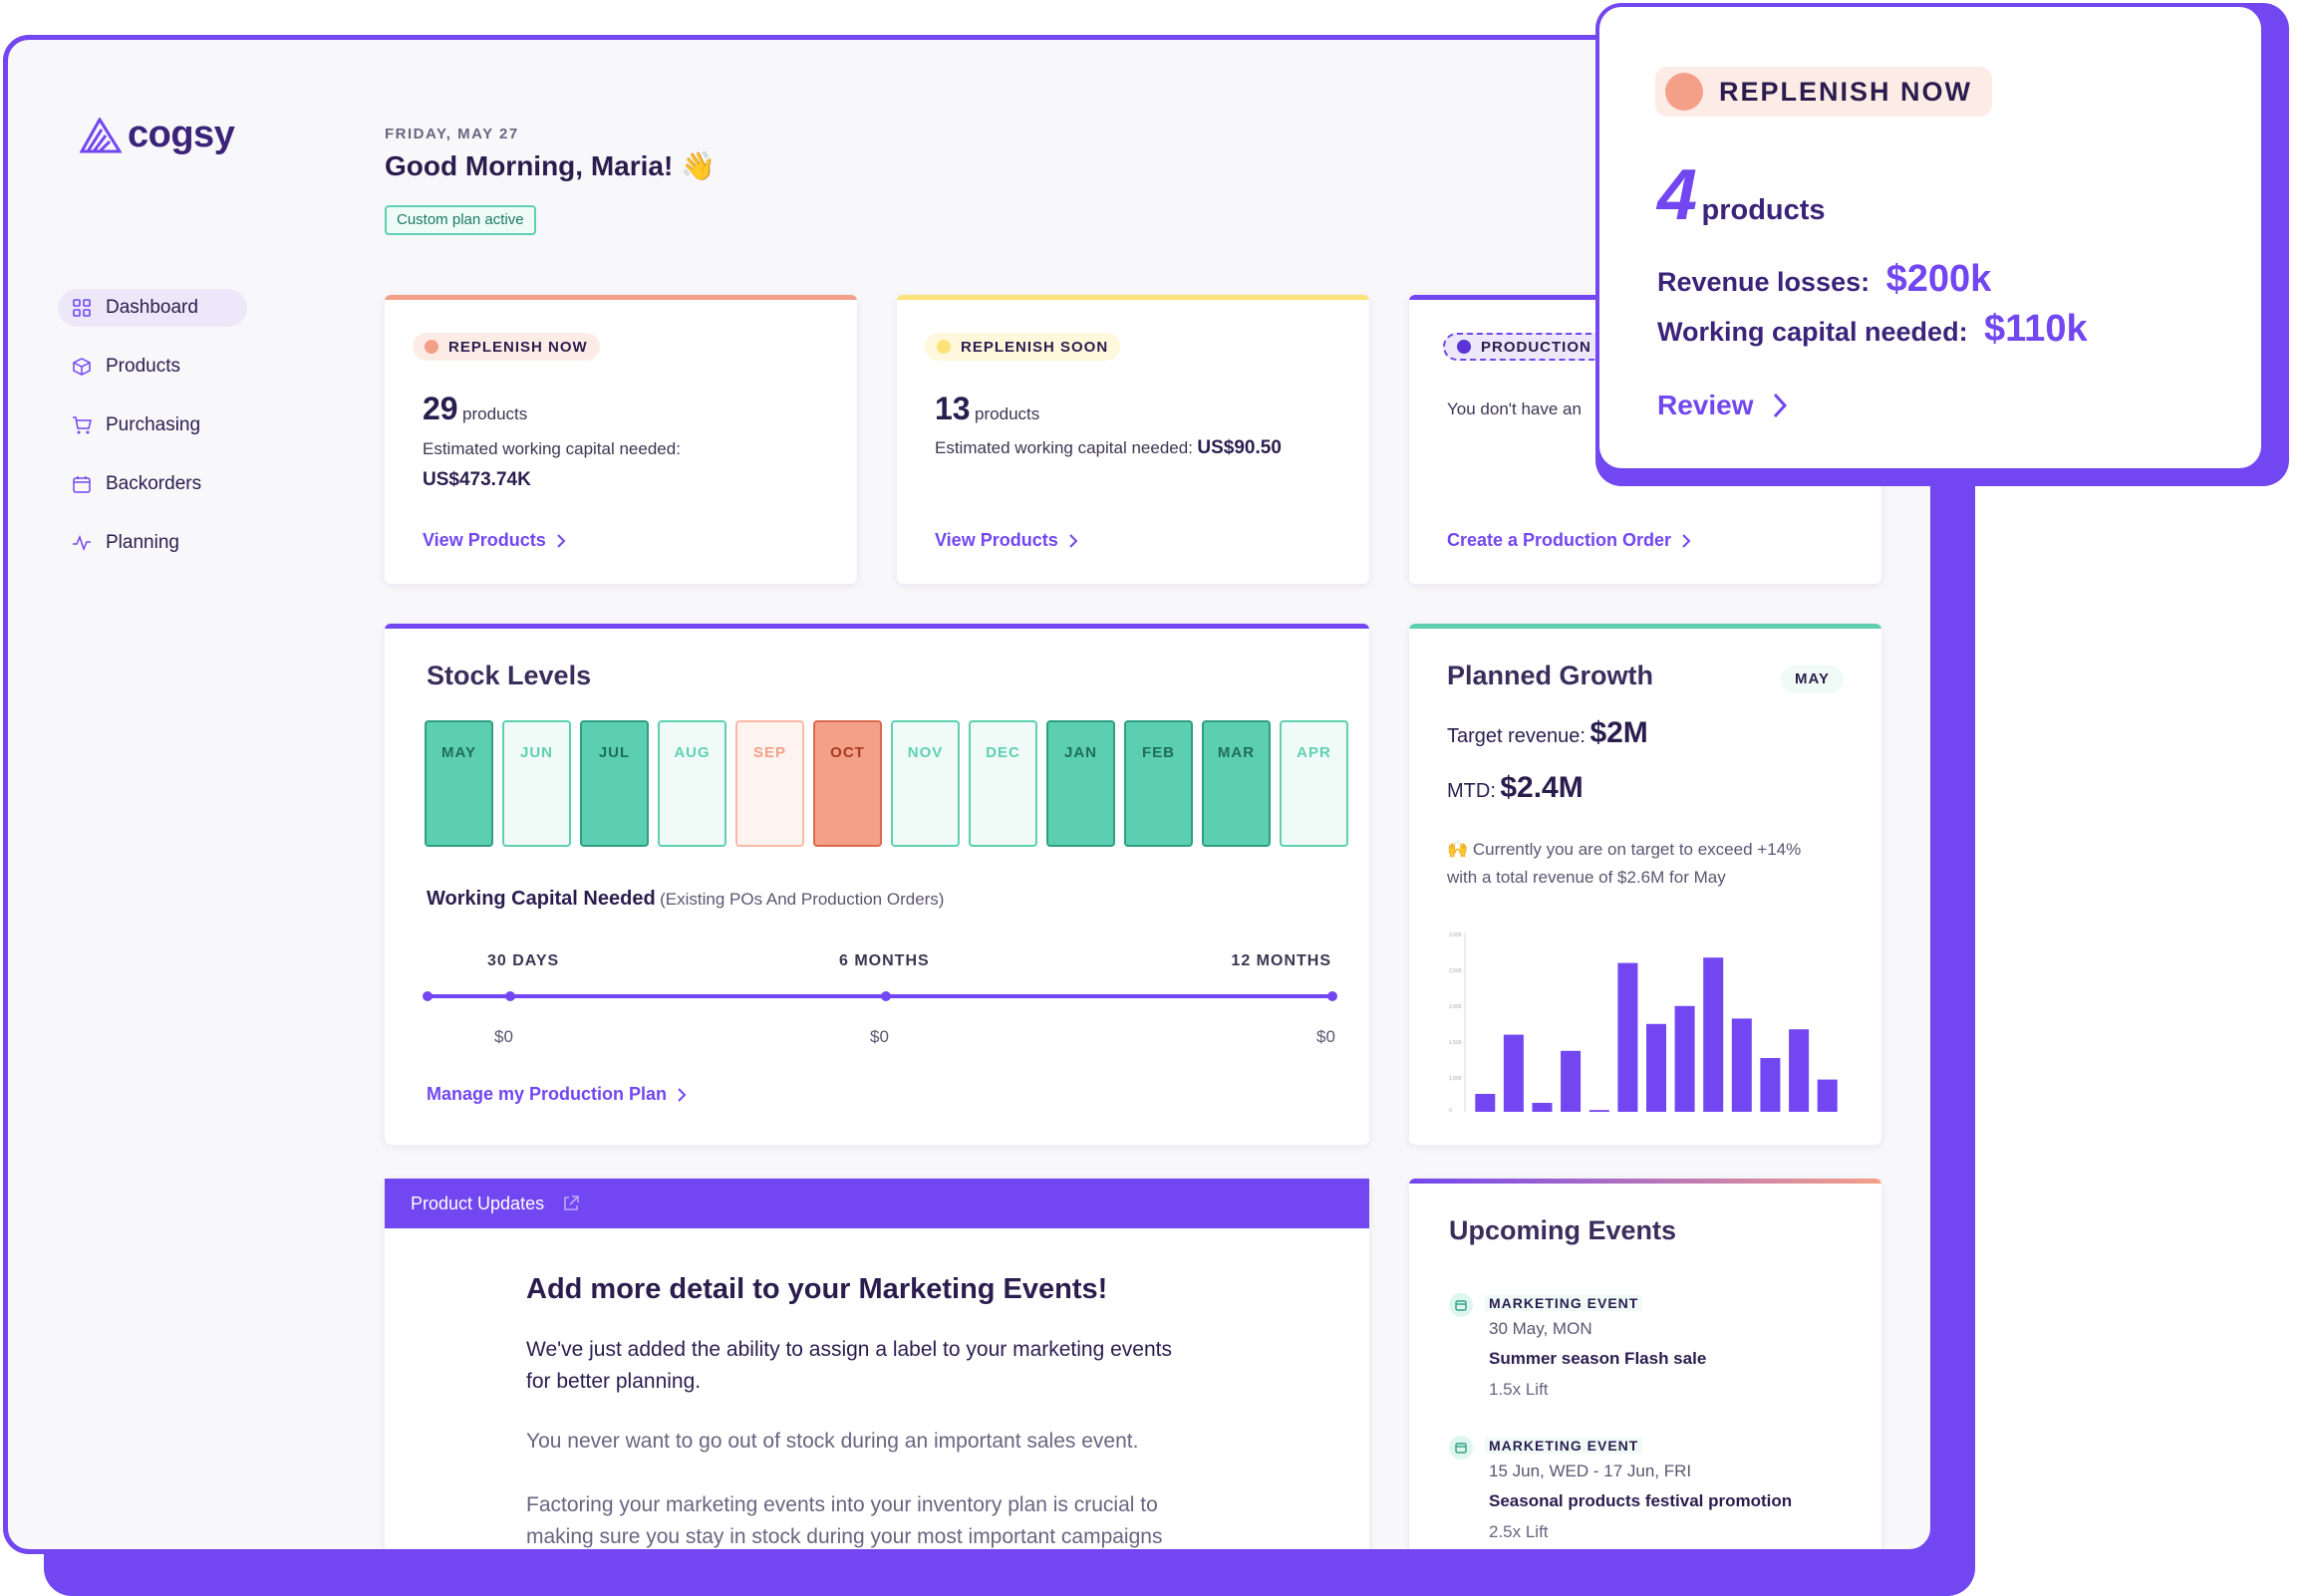 The width and height of the screenshot is (2308, 1596). Describe the element at coordinates (1516, 736) in the screenshot. I see `target-revenue-label: Target revenue:` at that location.